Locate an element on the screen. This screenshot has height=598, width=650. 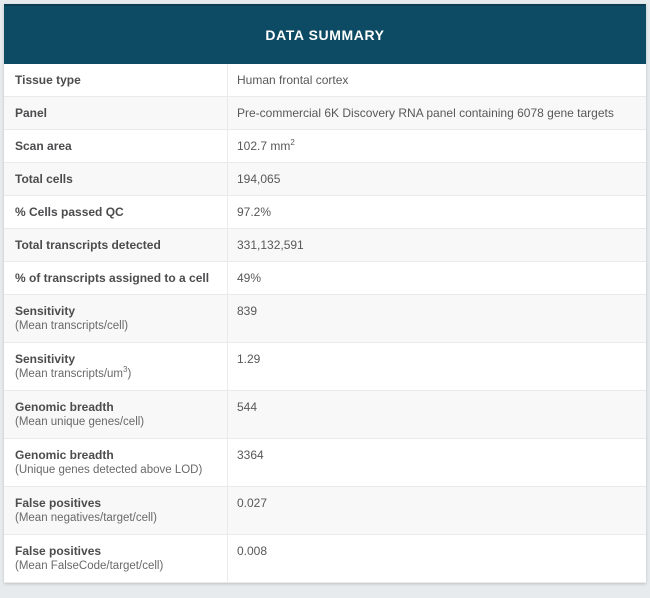
row-value-cell: 1.29 is located at coordinates (437, 366).